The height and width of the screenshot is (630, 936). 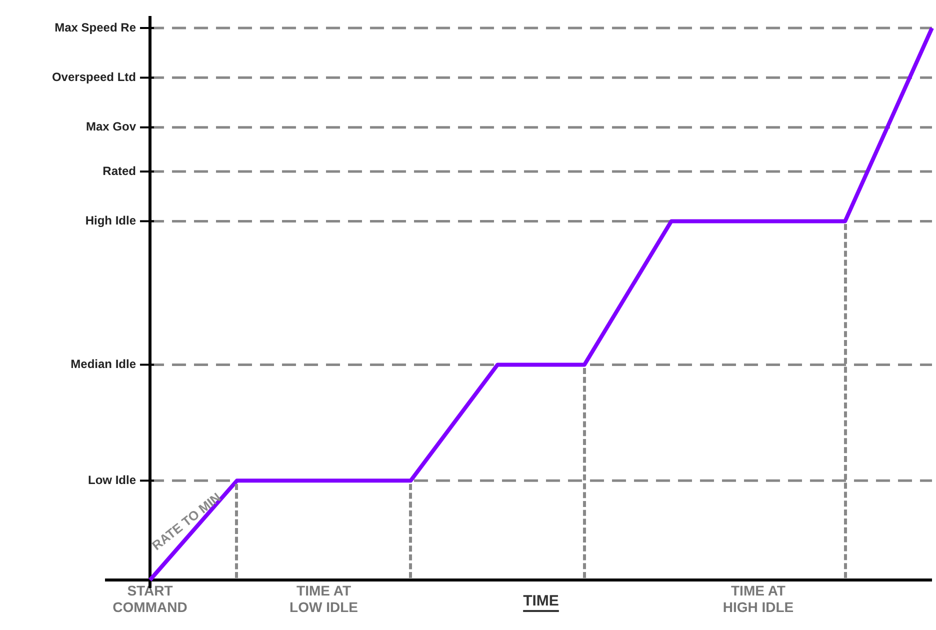 I want to click on ref-line-label: High Idle, so click(x=110, y=221).